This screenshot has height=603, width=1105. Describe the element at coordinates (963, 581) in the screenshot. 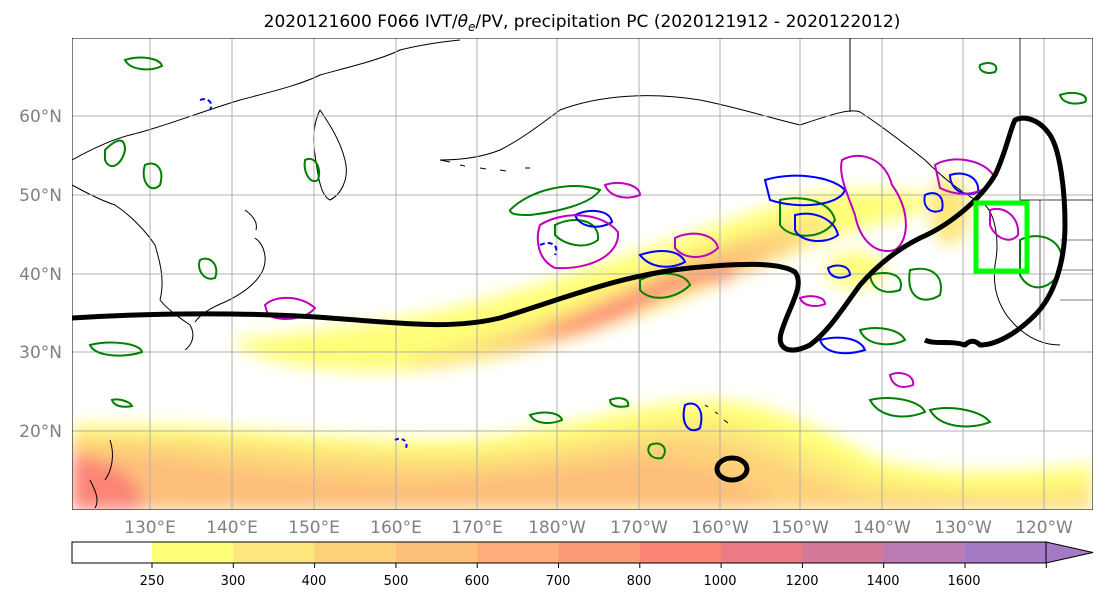

I see `colorbar-tick-label: 1600` at that location.